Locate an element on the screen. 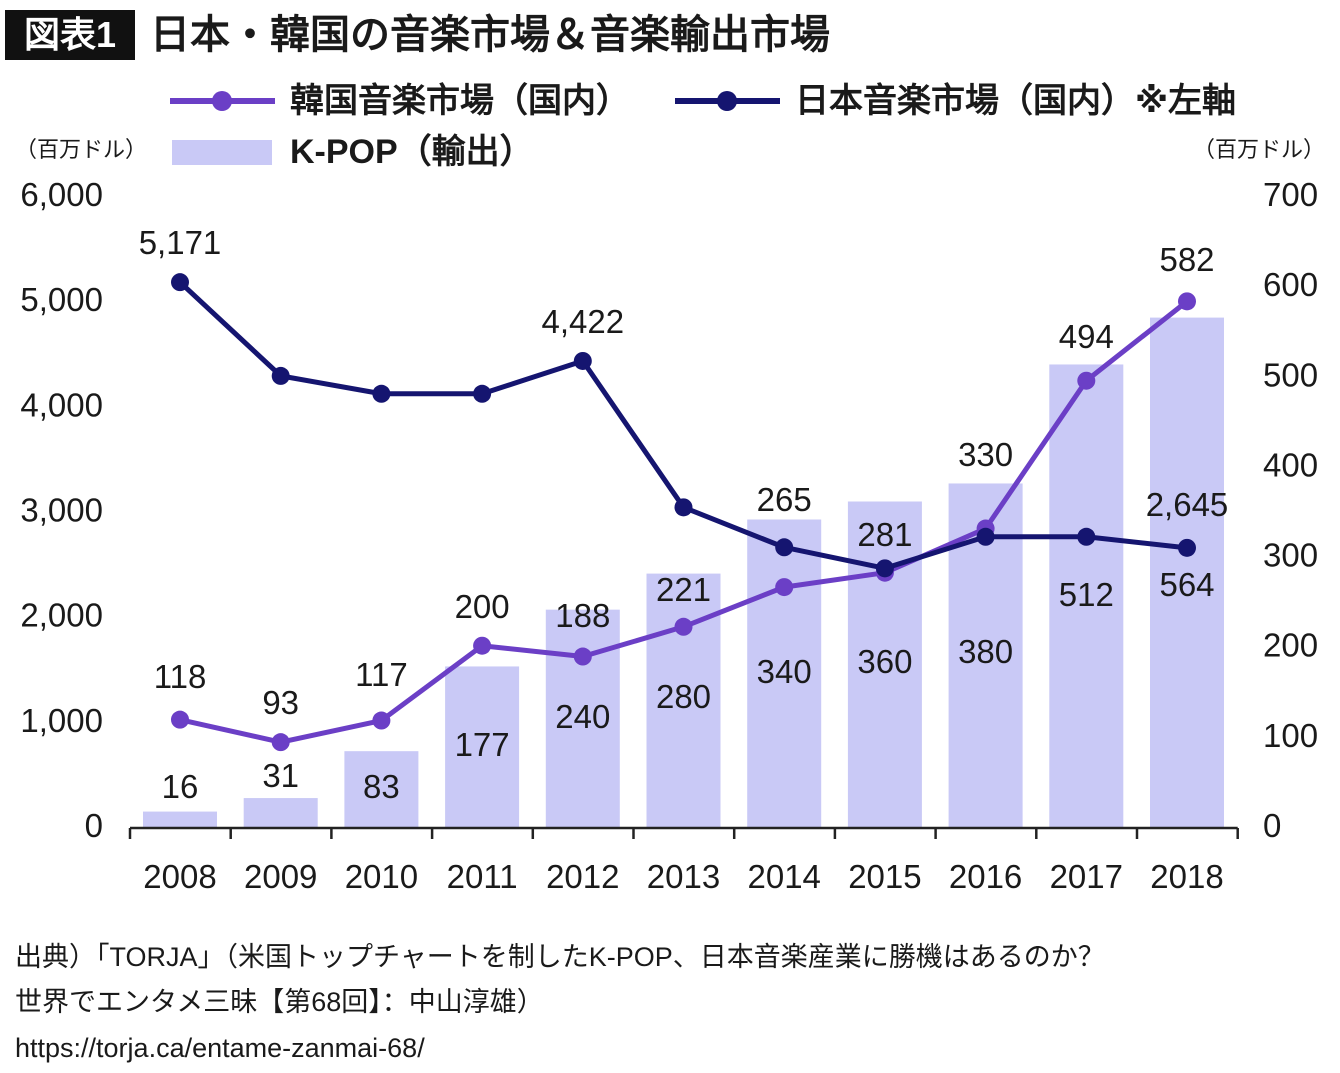  x-tick-label-2011: 2011 is located at coordinates (482, 876).